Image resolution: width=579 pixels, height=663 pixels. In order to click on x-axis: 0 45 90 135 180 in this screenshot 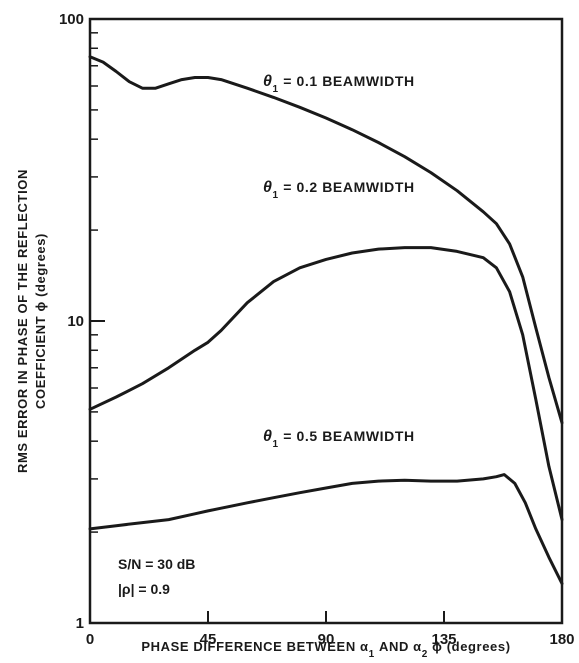, I will do `click(330, 629)`.